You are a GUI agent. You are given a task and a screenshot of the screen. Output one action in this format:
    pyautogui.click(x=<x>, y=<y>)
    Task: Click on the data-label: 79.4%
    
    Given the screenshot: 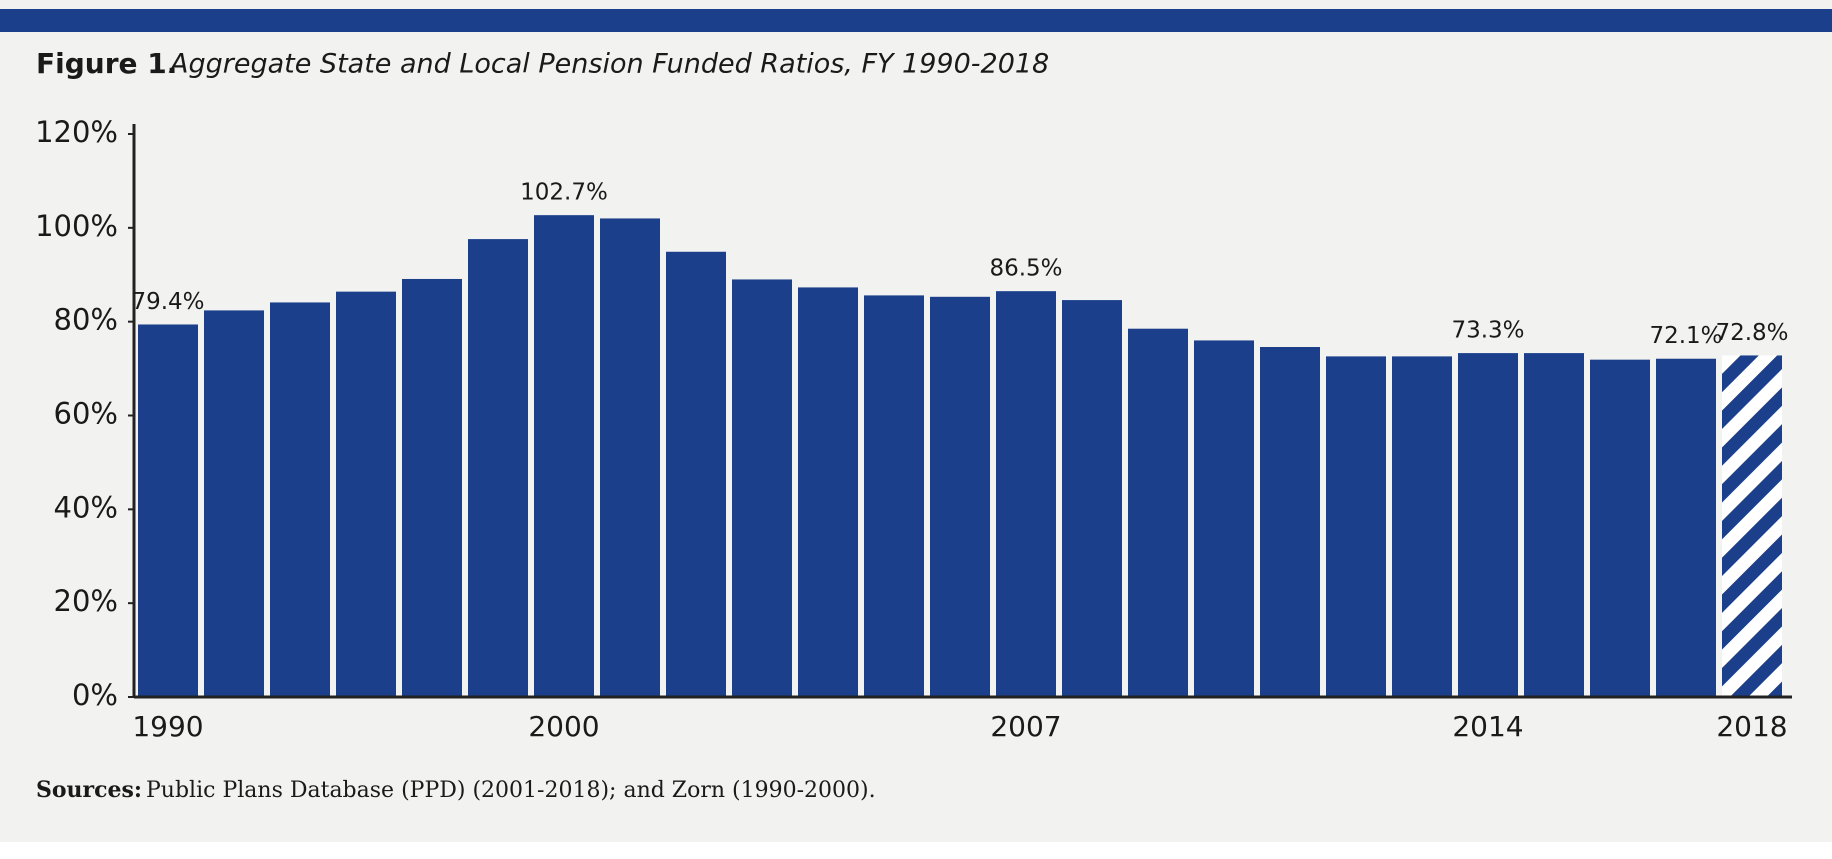 What is the action you would take?
    pyautogui.click(x=167, y=302)
    